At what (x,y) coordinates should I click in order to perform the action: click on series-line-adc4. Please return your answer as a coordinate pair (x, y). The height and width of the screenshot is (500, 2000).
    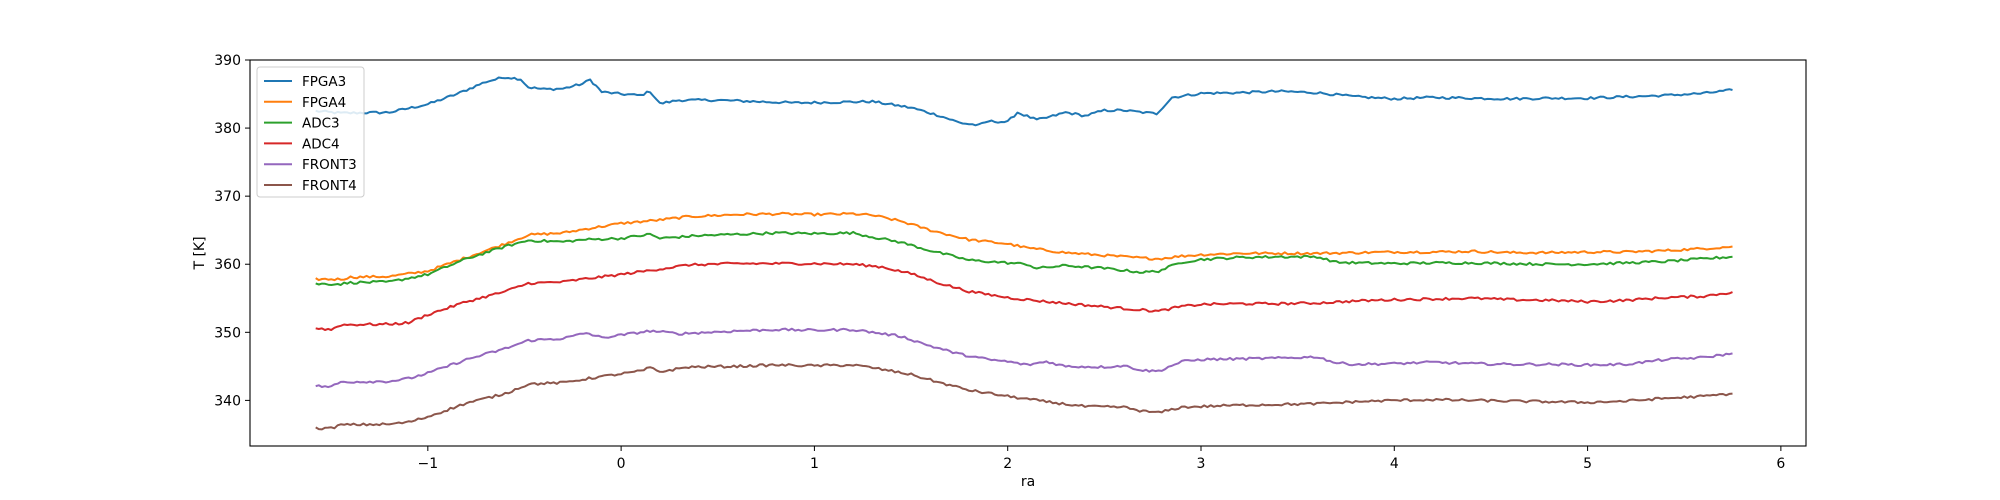
    Looking at the image, I should click on (1024, 296).